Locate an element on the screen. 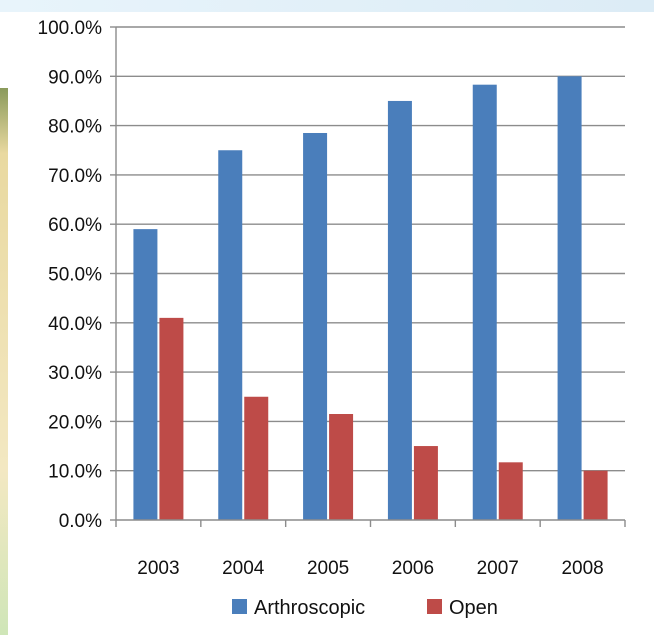 The width and height of the screenshot is (654, 635). bar-open-2003 is located at coordinates (171, 418).